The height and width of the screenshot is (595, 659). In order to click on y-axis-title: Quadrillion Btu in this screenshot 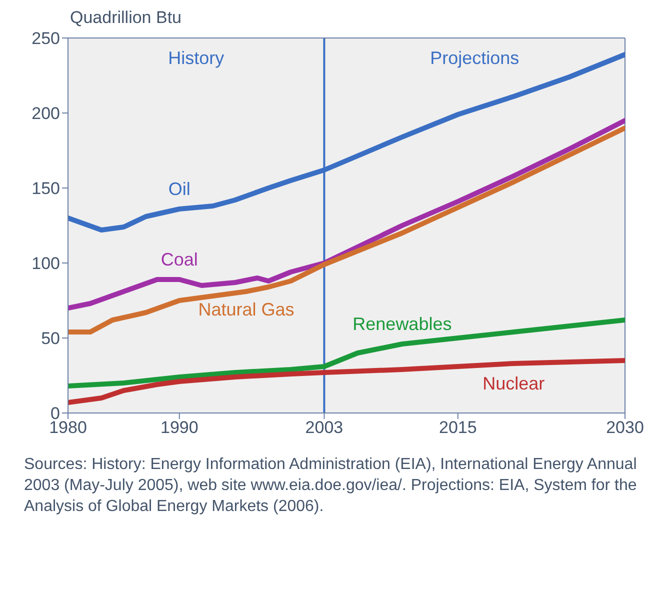, I will do `click(126, 18)`.